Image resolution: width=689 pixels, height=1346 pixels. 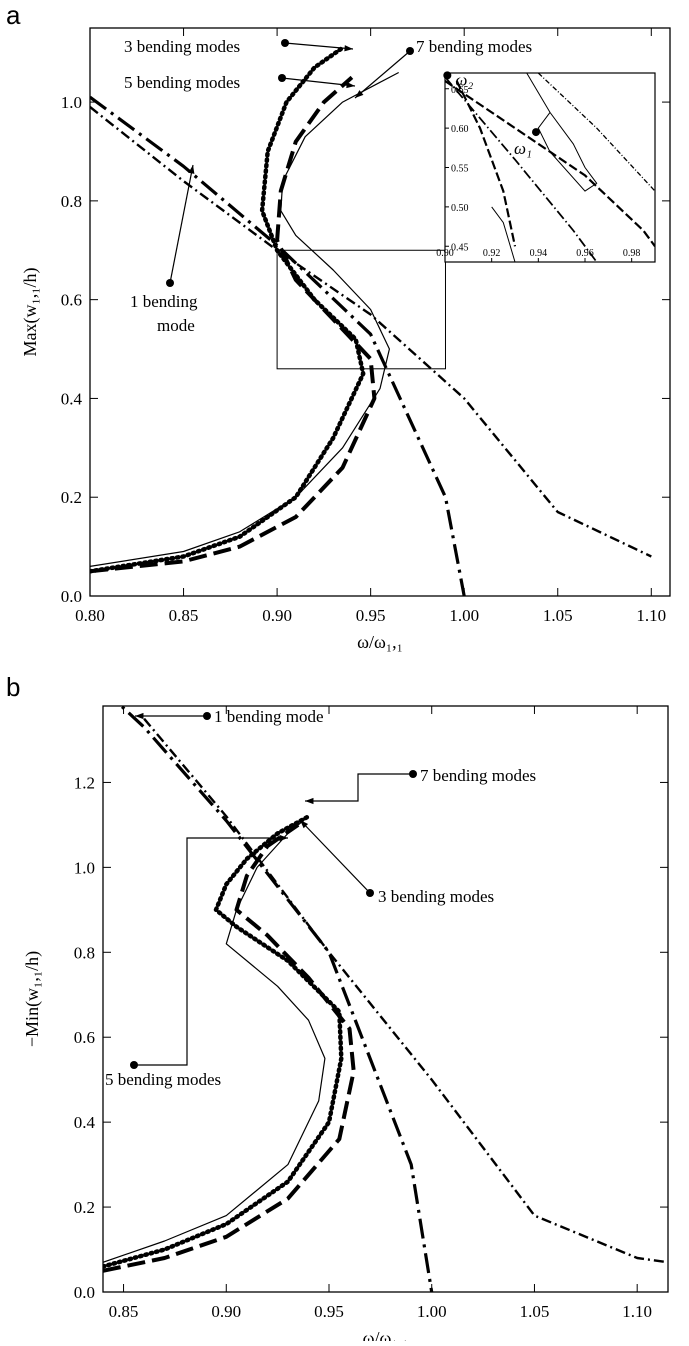 What do you see at coordinates (84, 782) in the screenshot?
I see `y-tick-label: 1.2` at bounding box center [84, 782].